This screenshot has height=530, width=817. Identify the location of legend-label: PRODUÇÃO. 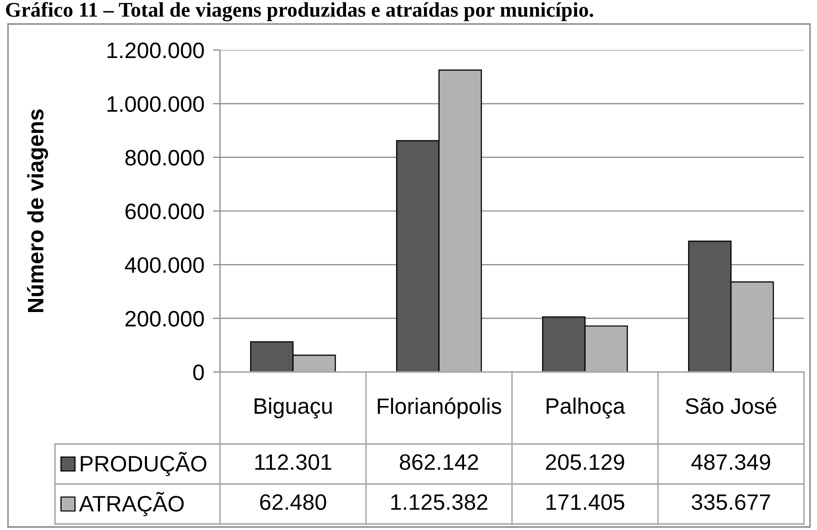
(143, 464).